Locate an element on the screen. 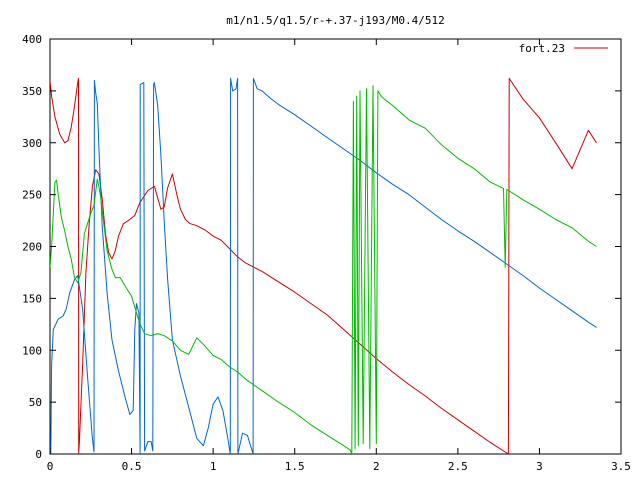  y-tick-label: 300 is located at coordinates (32, 143).